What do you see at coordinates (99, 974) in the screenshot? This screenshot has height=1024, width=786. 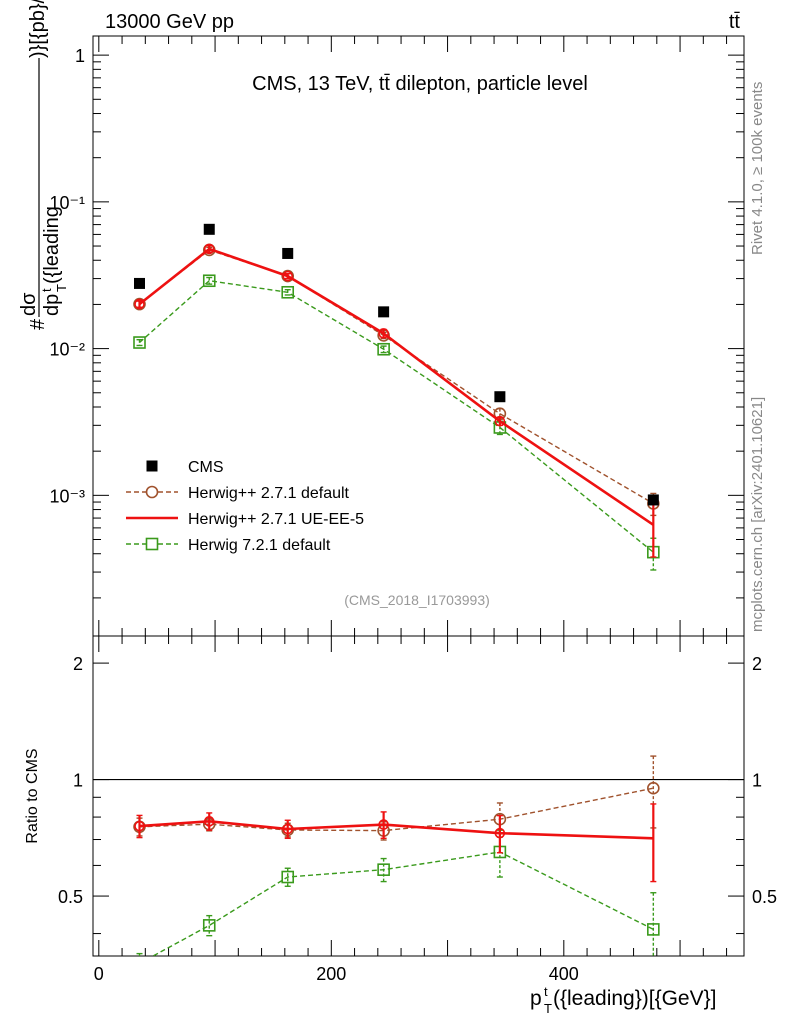 I see `x-tick-label: 0` at bounding box center [99, 974].